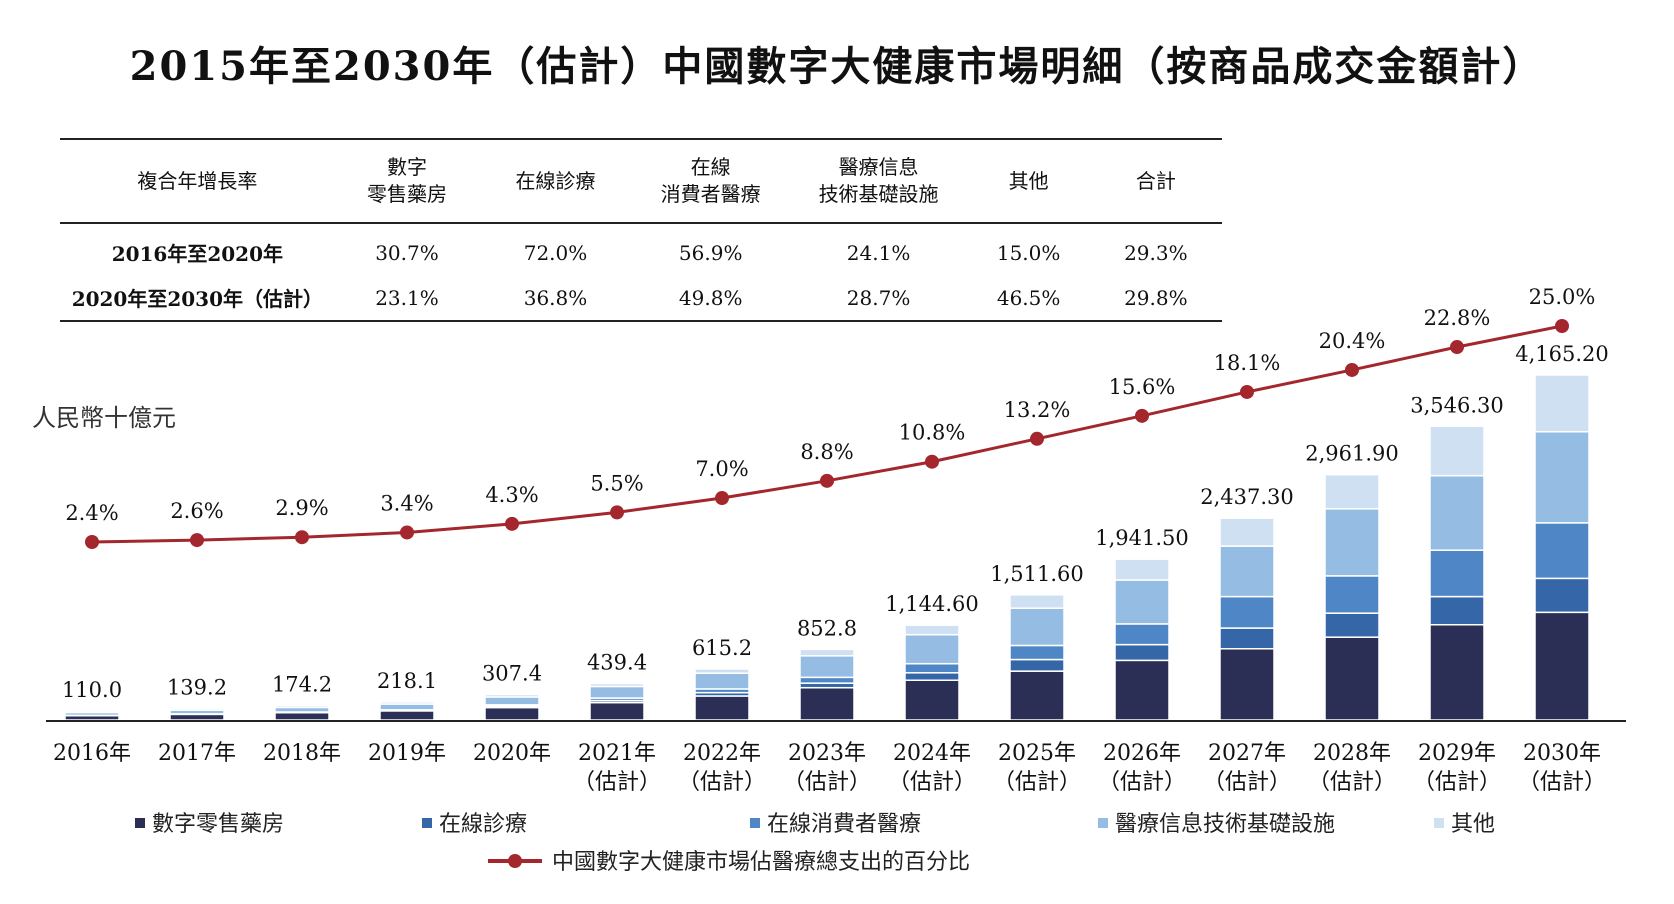 This screenshot has width=1674, height=904. Describe the element at coordinates (1142, 753) in the screenshot. I see `x-tick-label: 2026年` at that location.